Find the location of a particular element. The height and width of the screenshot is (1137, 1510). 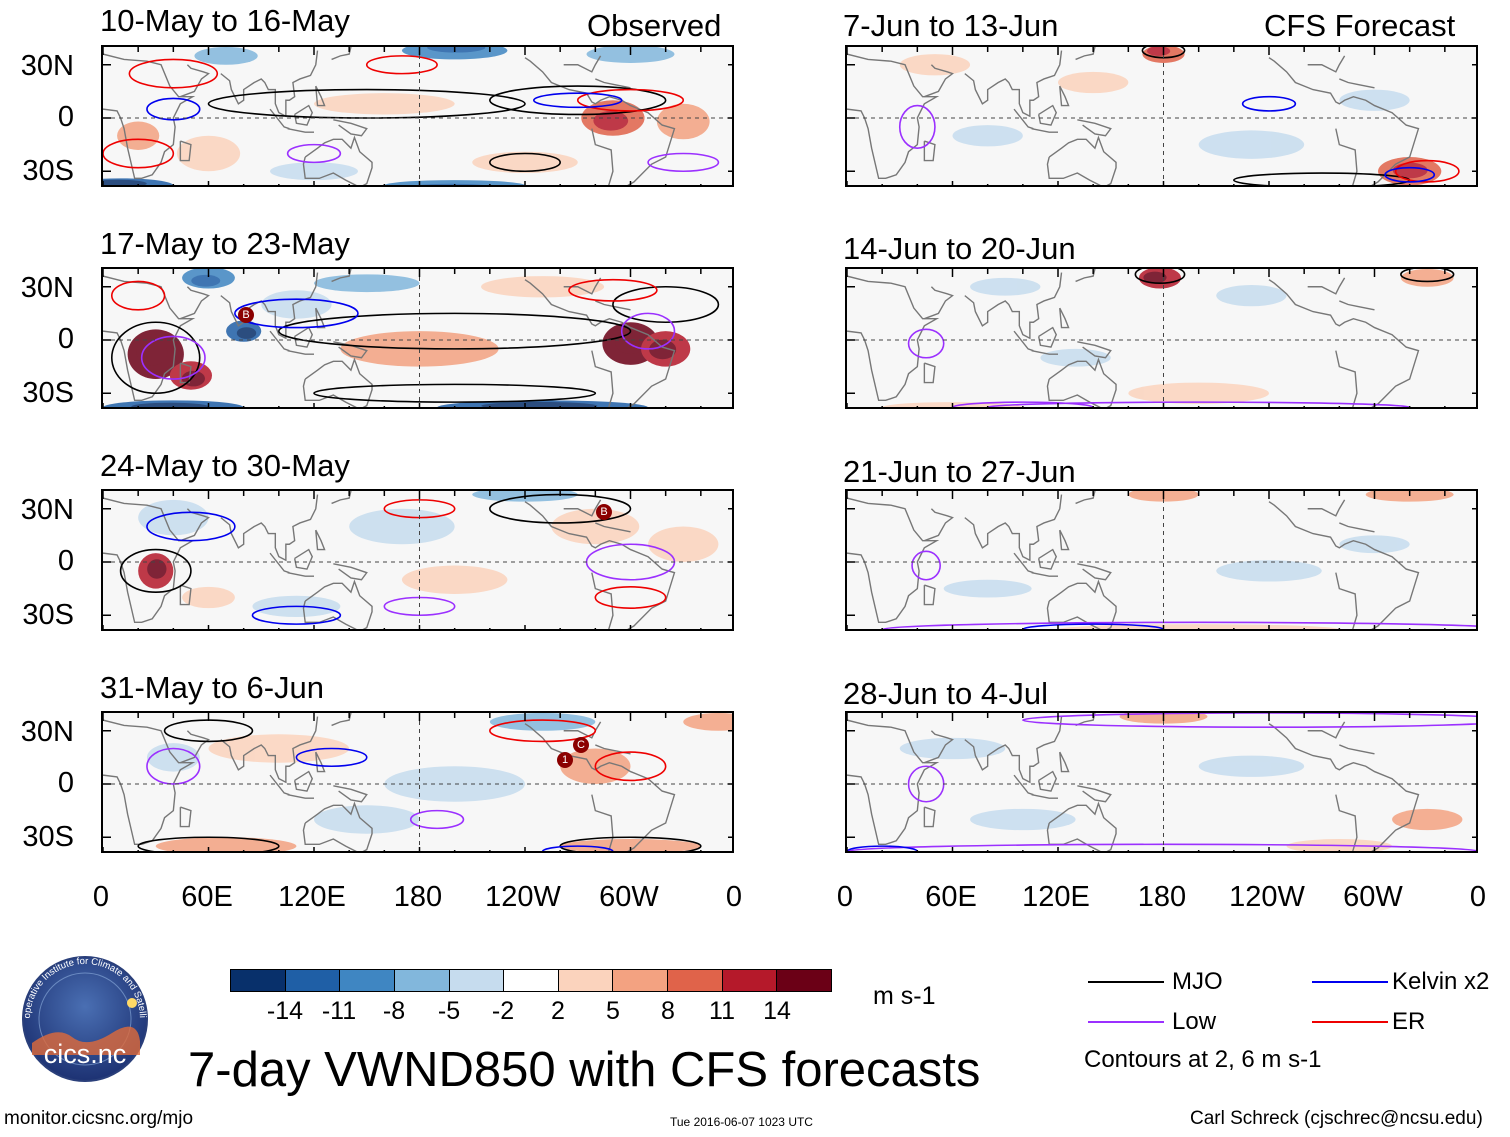

panel-title-fc-2: 14-Jun to 20-Jun is located at coordinates (959, 248).